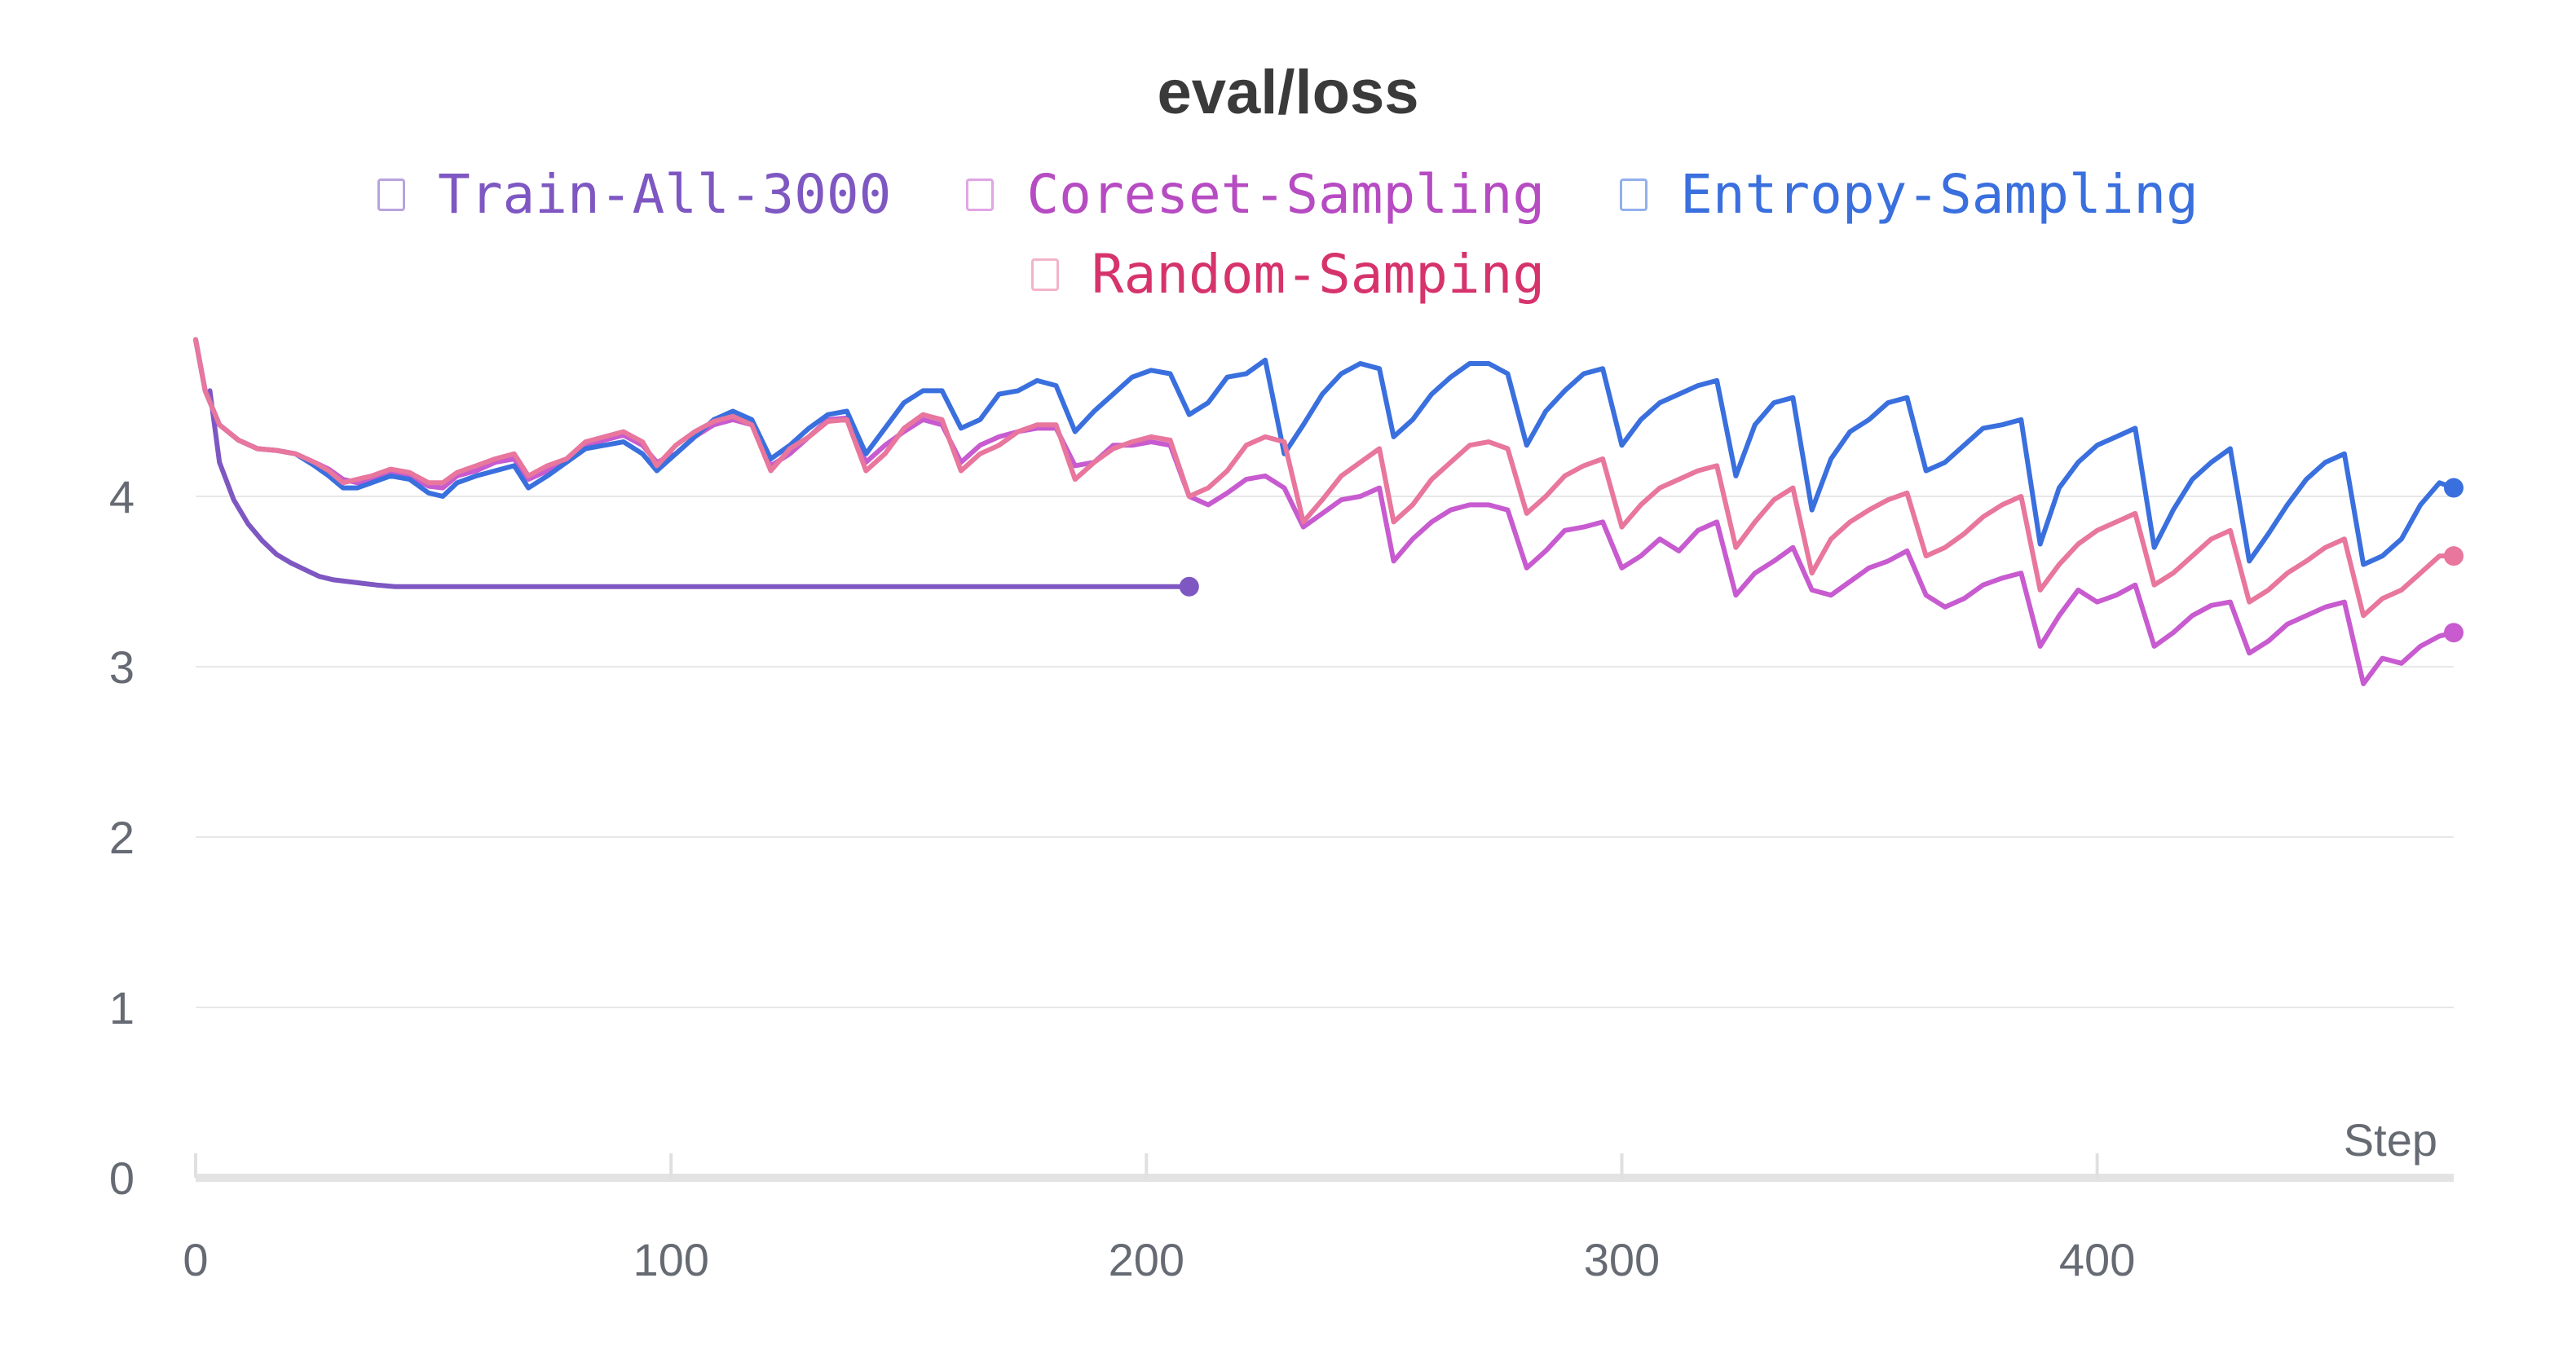  I want to click on legend-label-entropy-sampling: Entropy-Sampling, so click(1939, 194).